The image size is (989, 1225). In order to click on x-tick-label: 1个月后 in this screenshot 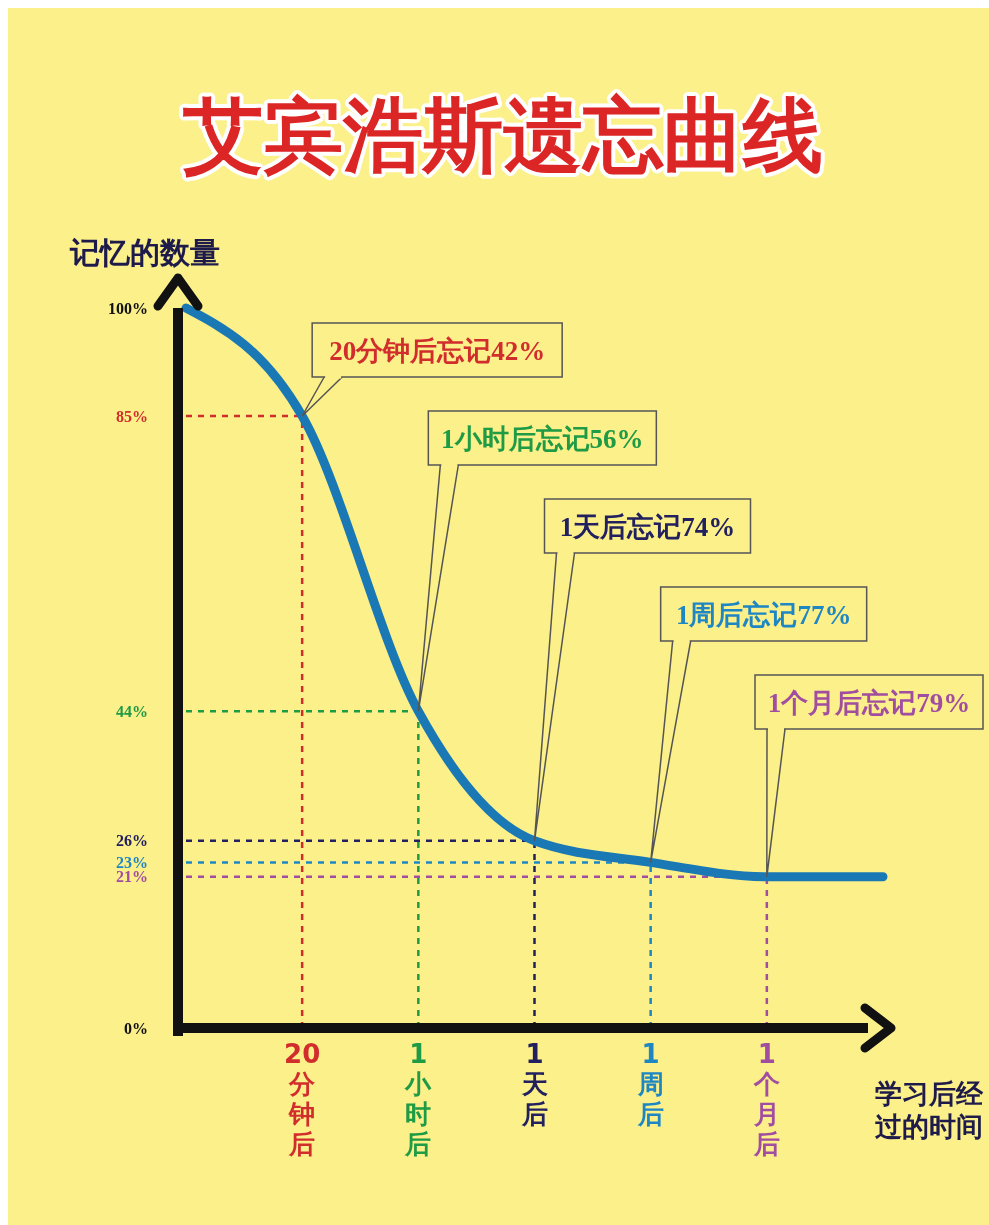, I will do `click(766, 1099)`.